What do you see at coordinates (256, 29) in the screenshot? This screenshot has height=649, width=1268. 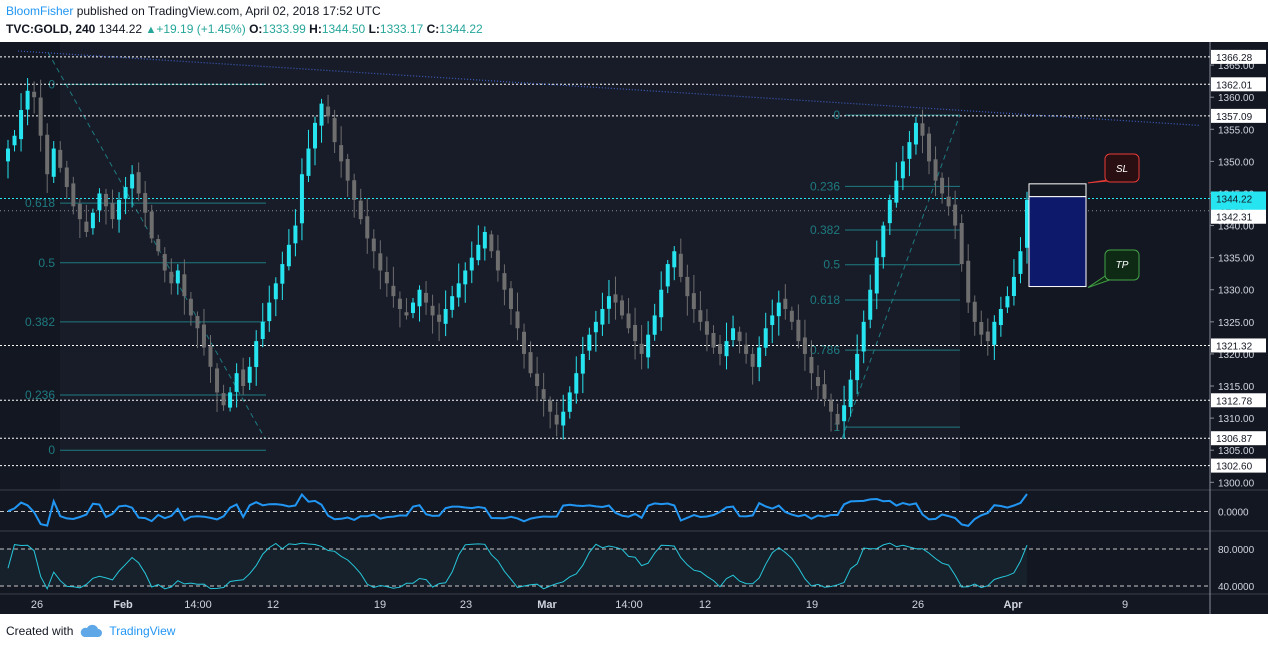 I see `open-label: O:` at bounding box center [256, 29].